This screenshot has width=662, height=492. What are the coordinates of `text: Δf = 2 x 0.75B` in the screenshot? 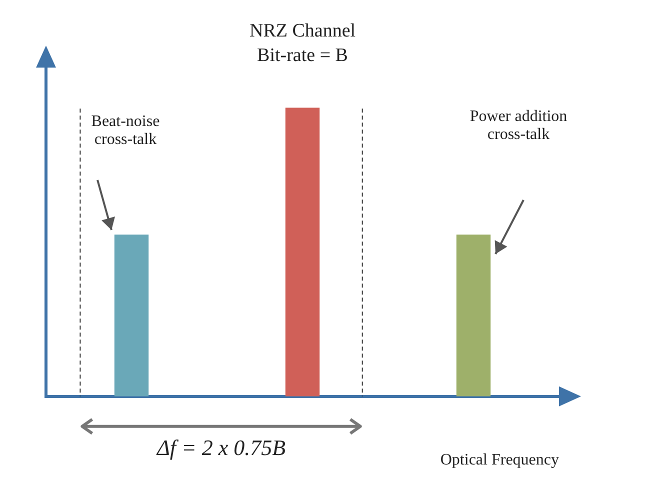 It's located at (221, 448).